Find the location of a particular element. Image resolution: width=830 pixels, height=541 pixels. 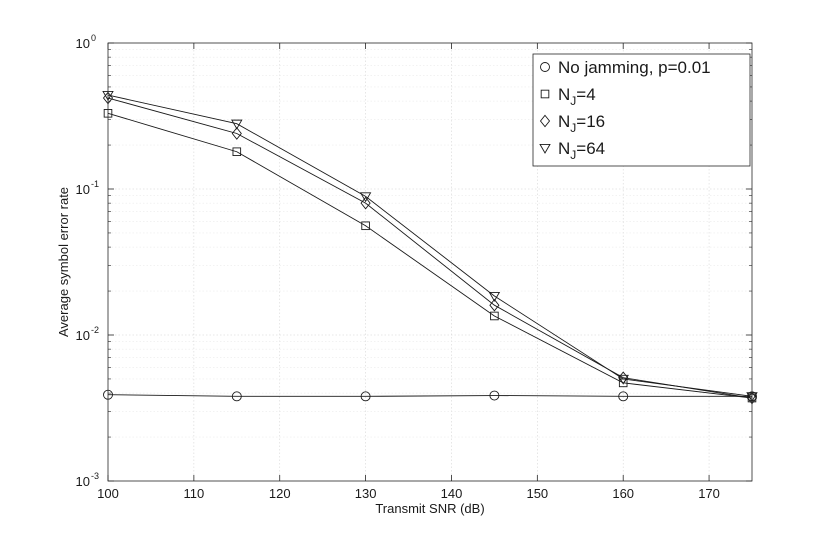

y-tick-label: 10 -1 is located at coordinates (87, 188).